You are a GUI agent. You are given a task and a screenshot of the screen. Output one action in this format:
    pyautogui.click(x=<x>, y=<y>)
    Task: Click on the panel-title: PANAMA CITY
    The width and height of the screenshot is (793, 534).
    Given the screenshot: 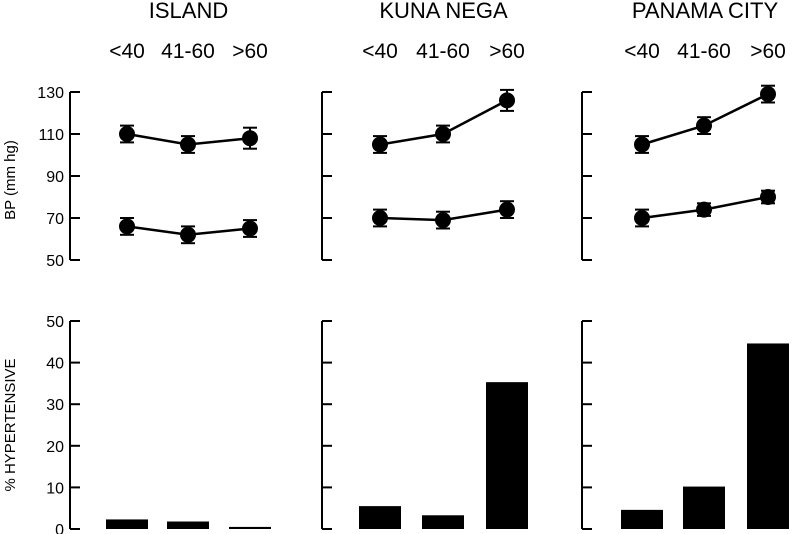 What is the action you would take?
    pyautogui.click(x=705, y=11)
    